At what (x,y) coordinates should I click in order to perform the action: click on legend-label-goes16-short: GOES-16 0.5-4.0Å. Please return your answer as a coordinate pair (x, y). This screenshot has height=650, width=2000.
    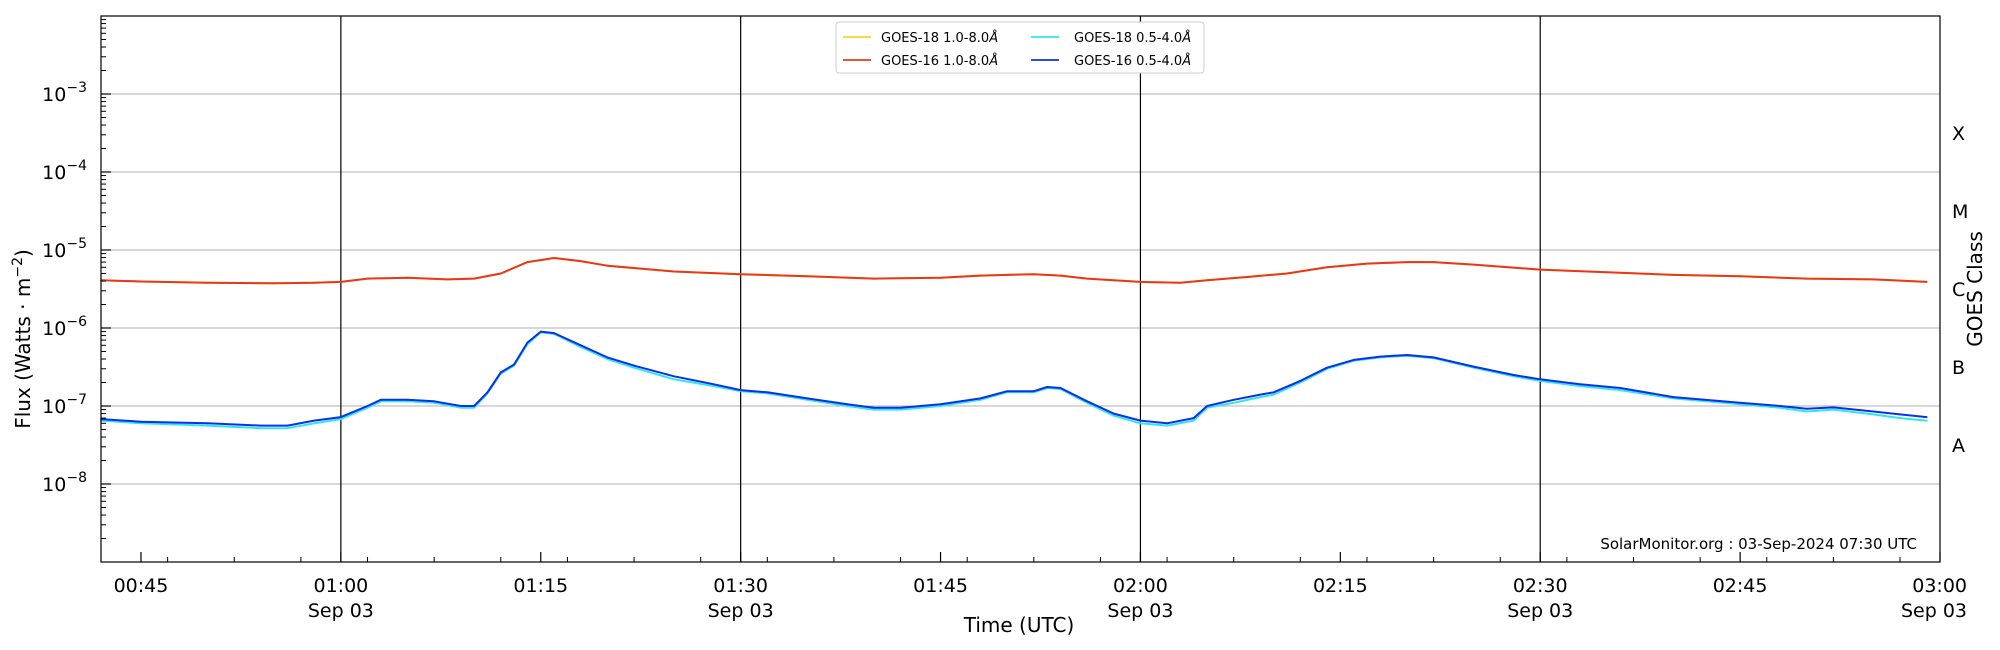
    Looking at the image, I should click on (1132, 61).